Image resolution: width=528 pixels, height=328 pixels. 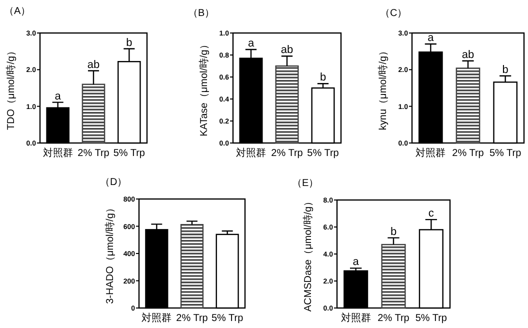 I want to click on chart-title: （A）, so click(x=17, y=11).